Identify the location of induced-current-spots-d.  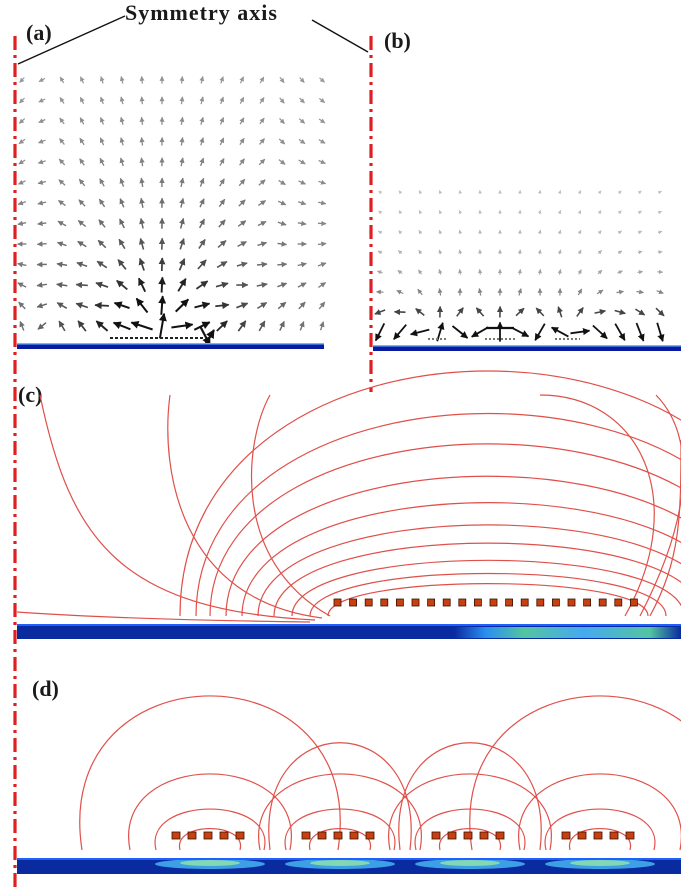
(405, 864).